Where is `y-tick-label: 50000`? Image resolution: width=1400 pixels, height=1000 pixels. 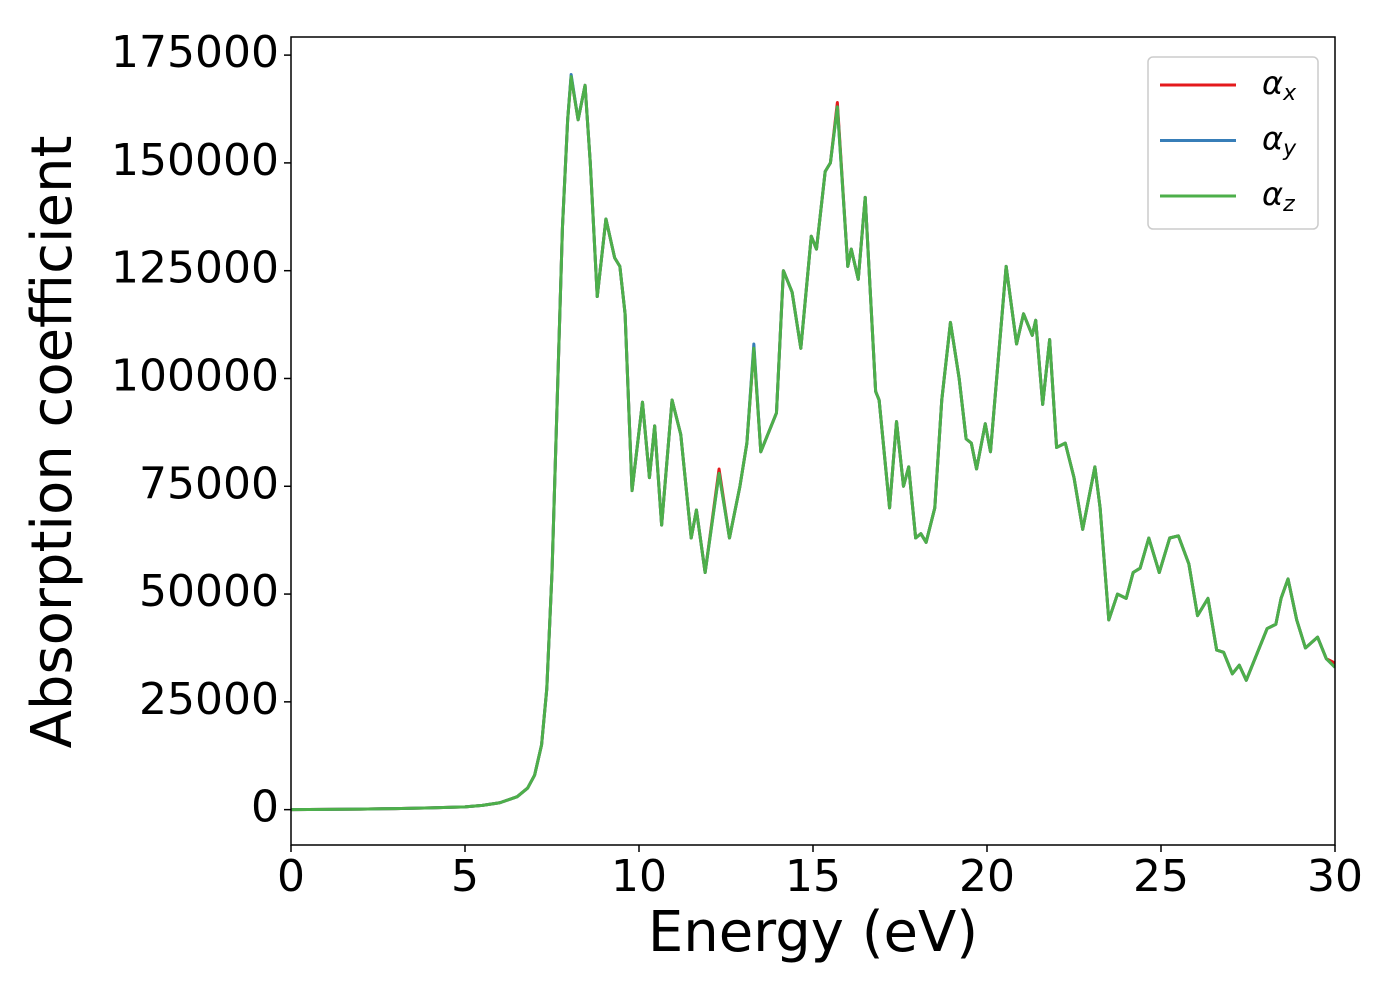 y-tick-label: 50000 is located at coordinates (209, 591).